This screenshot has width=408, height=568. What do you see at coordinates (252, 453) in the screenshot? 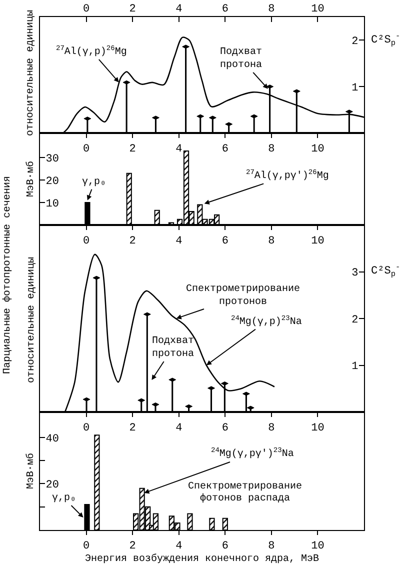
I see `annotation: $^{24}$Mg(γ,pγ')$^{23}$Na` at bounding box center [252, 453].